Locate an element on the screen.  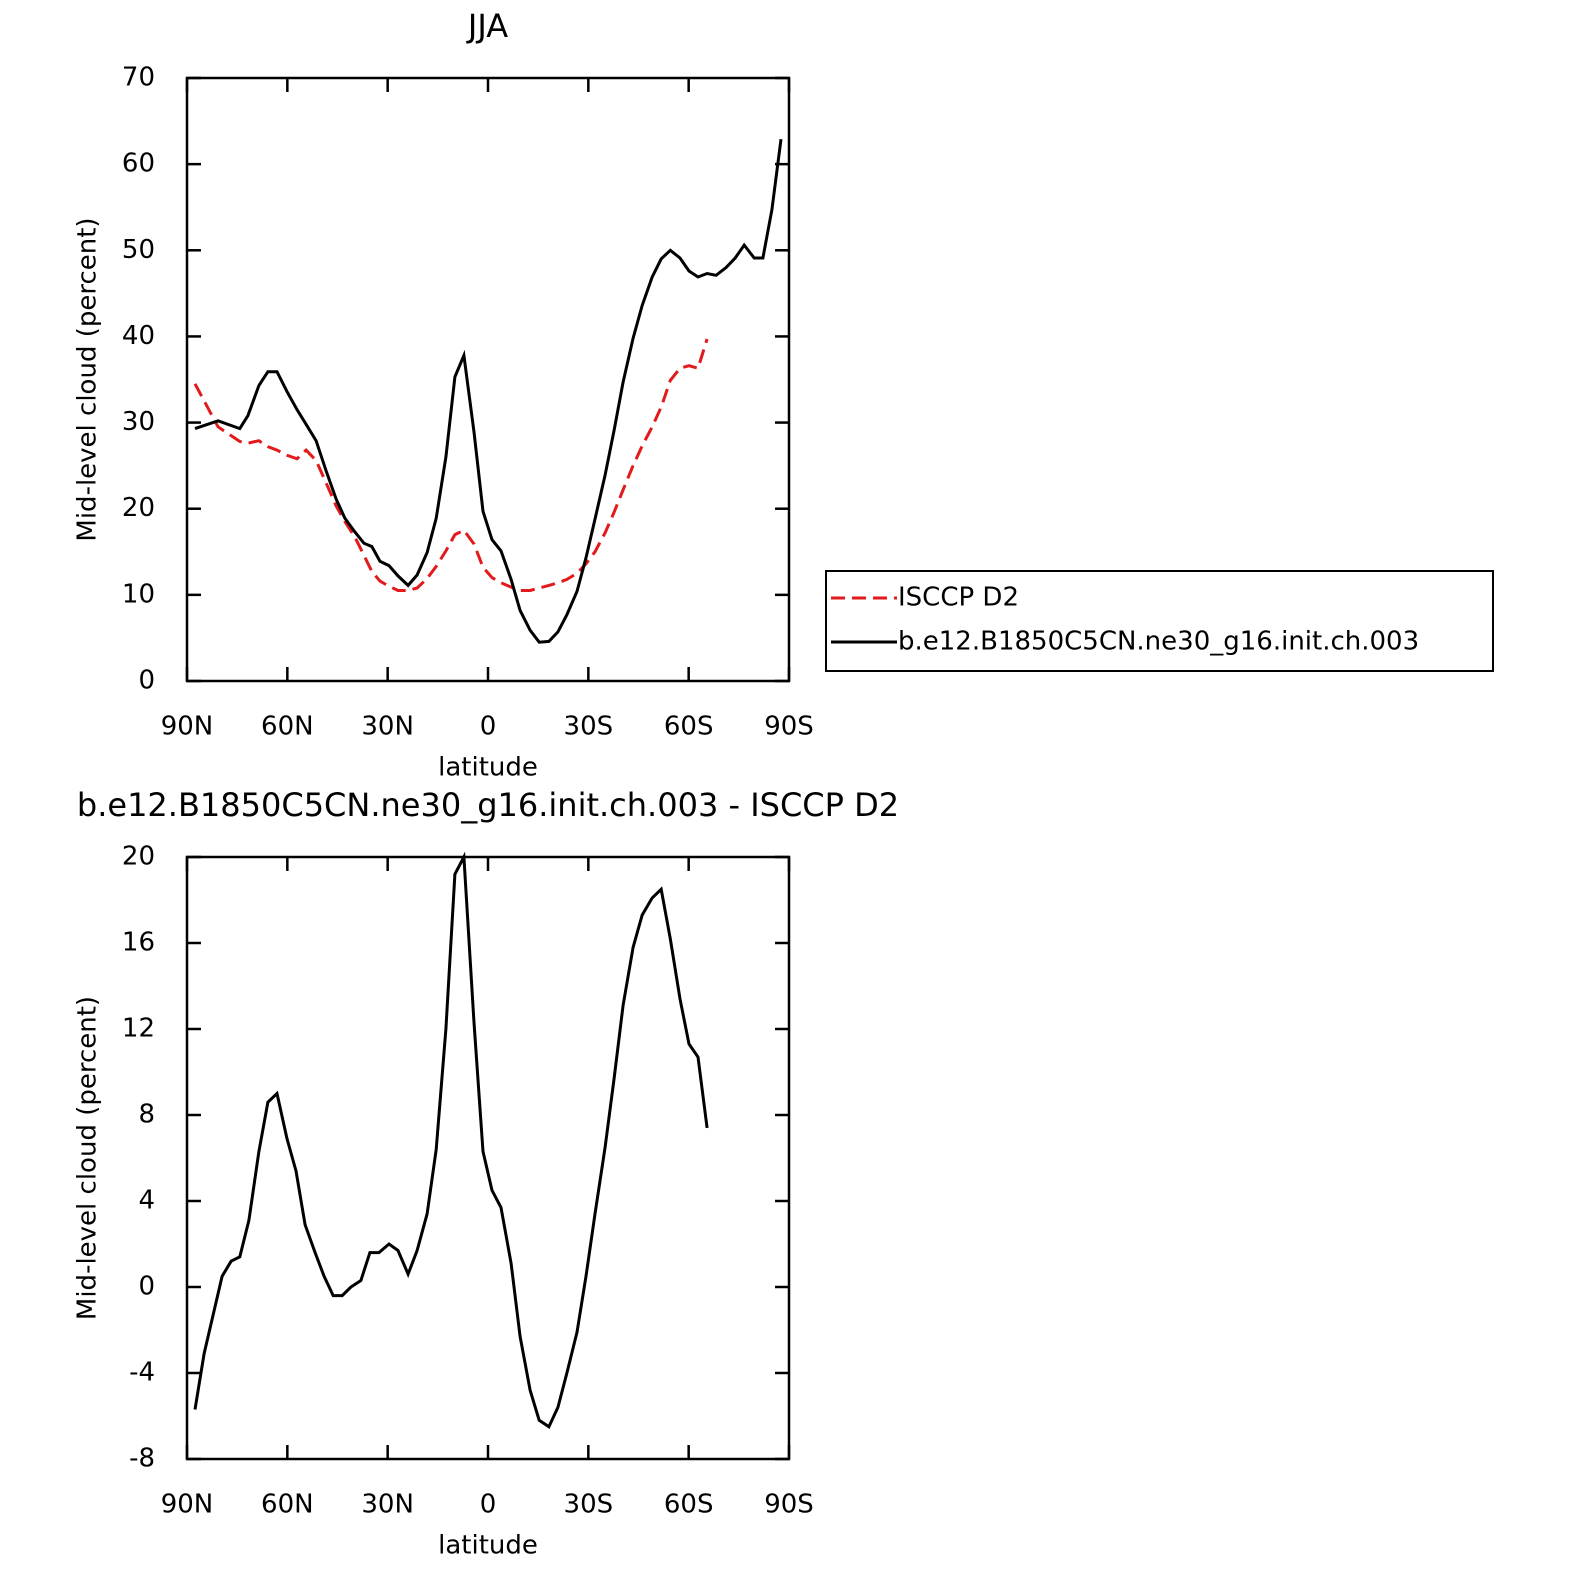
y-tick-label: 4 is located at coordinates (146, 1201).